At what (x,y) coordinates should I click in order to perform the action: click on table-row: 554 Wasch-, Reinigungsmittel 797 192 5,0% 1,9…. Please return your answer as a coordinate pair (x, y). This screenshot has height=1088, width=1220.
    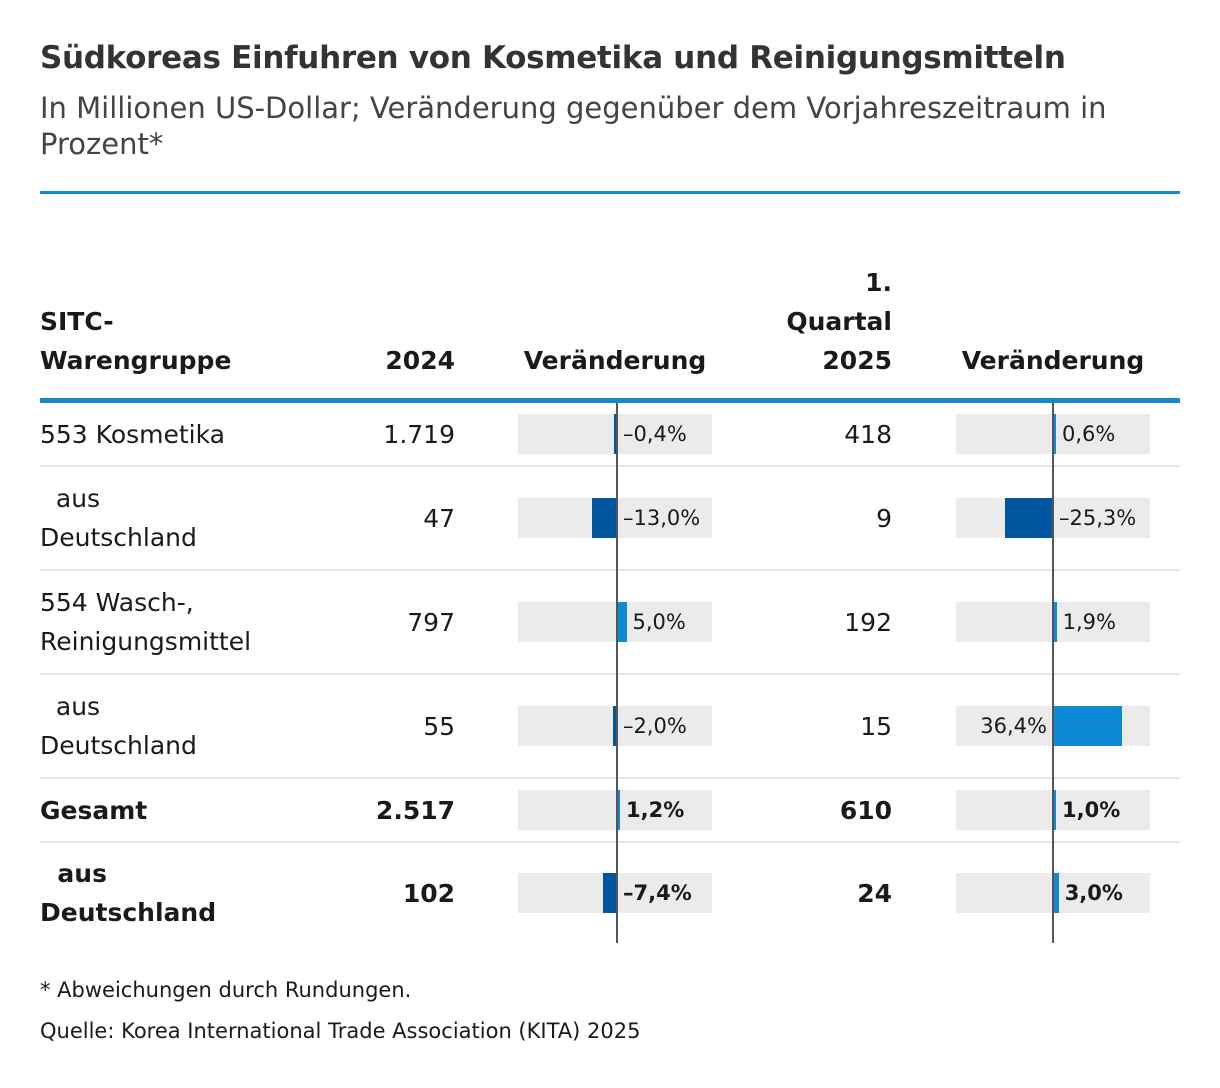
    Looking at the image, I should click on (610, 623).